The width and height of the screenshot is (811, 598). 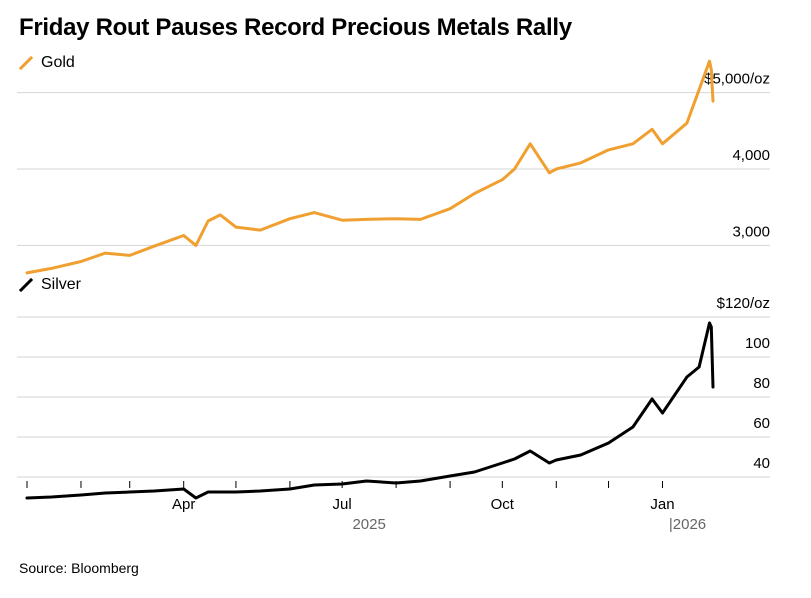 What do you see at coordinates (743, 303) in the screenshot?
I see `silver-y-tick-label: $120/oz` at bounding box center [743, 303].